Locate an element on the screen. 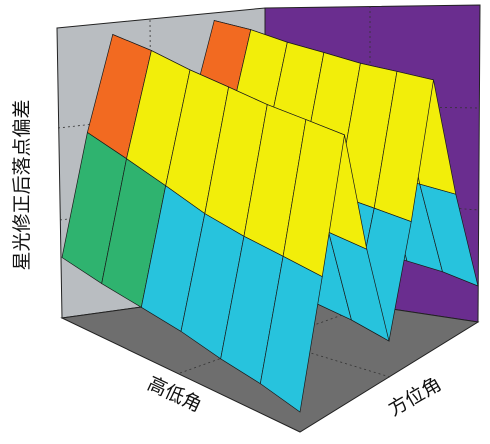 The width and height of the screenshot is (490, 444). grid-line is located at coordinates (271, 341).